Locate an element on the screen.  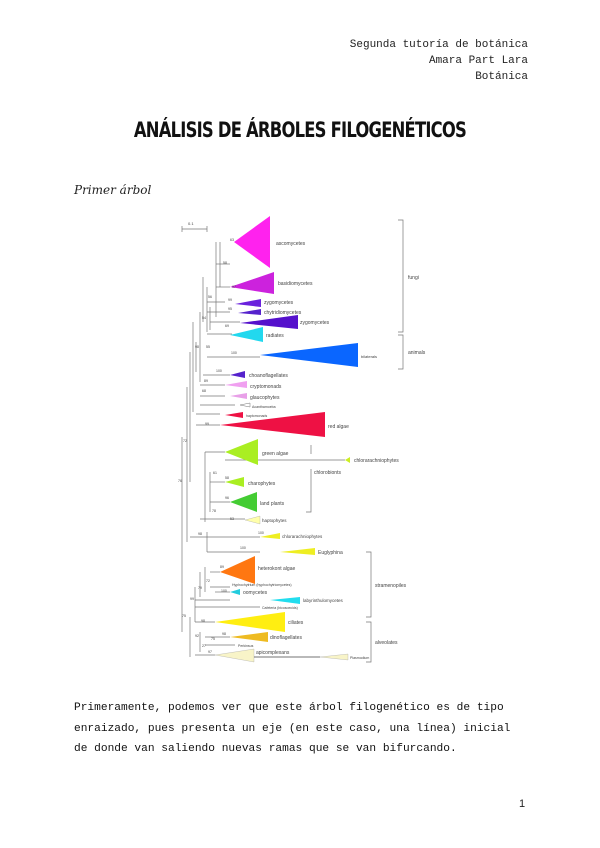
svg-text: 63 is located at coordinates (232, 240).